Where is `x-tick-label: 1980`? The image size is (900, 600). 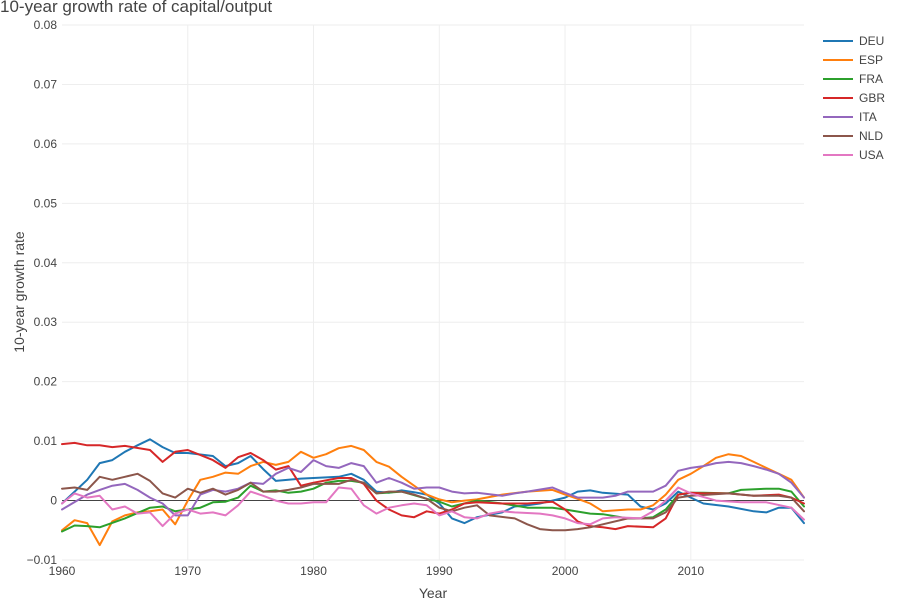 x-tick-label: 1980 is located at coordinates (313, 571).